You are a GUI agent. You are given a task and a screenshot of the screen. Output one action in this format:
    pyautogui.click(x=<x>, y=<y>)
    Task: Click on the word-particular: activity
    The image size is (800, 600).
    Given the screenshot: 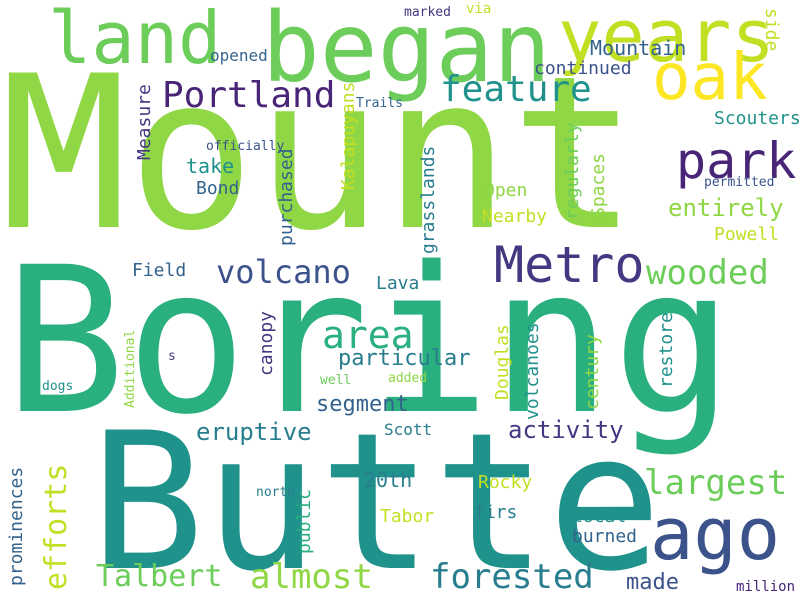 What is the action you would take?
    pyautogui.click(x=566, y=430)
    